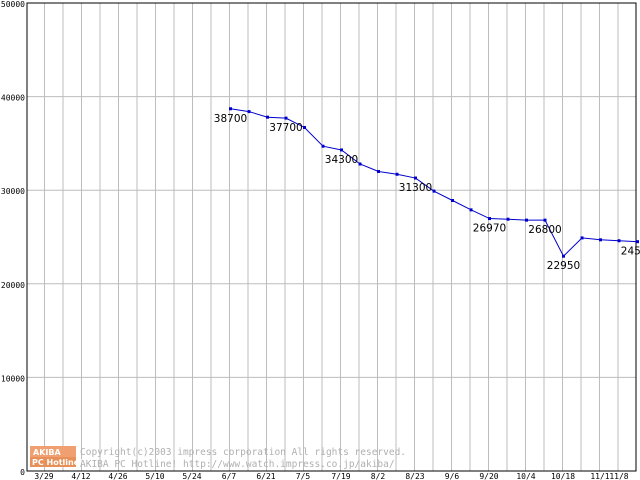 Image resolution: width=640 pixels, height=480 pixels. Describe the element at coordinates (618, 476) in the screenshot. I see `x-tick-label: 11/8` at that location.